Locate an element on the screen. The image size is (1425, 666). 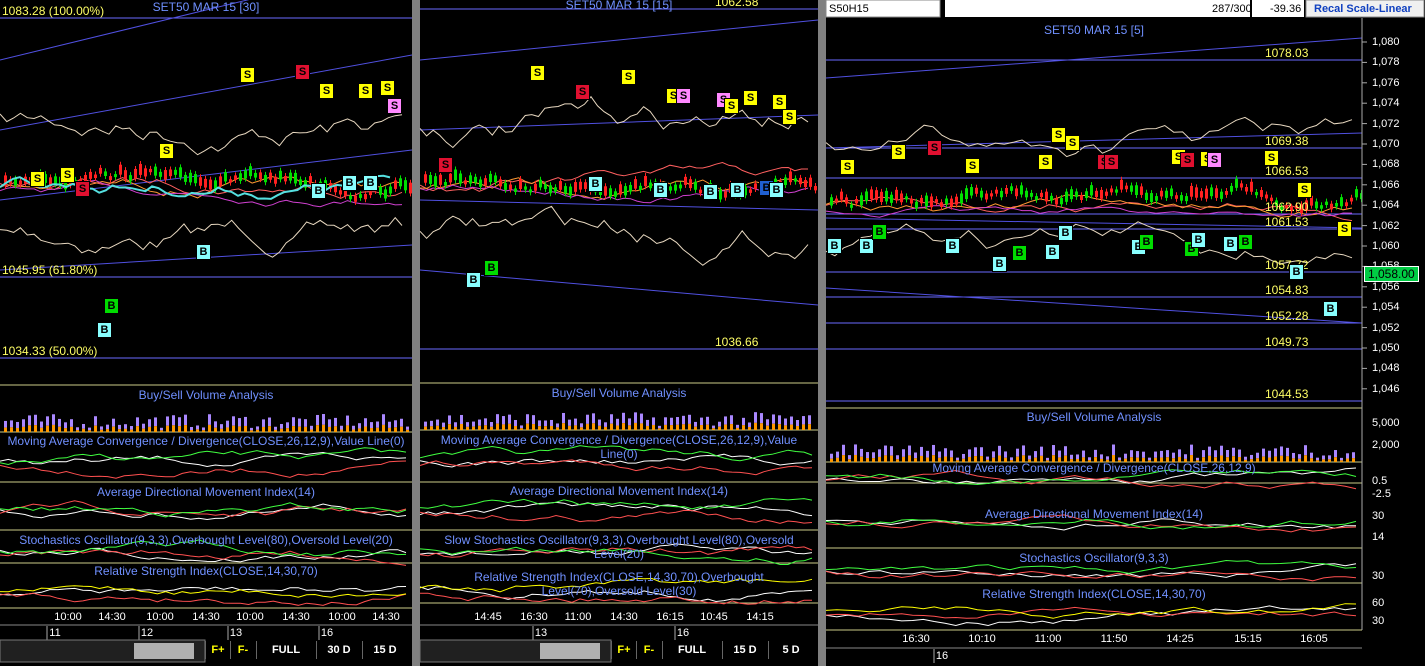
range-button: 30 D is located at coordinates (338, 650).